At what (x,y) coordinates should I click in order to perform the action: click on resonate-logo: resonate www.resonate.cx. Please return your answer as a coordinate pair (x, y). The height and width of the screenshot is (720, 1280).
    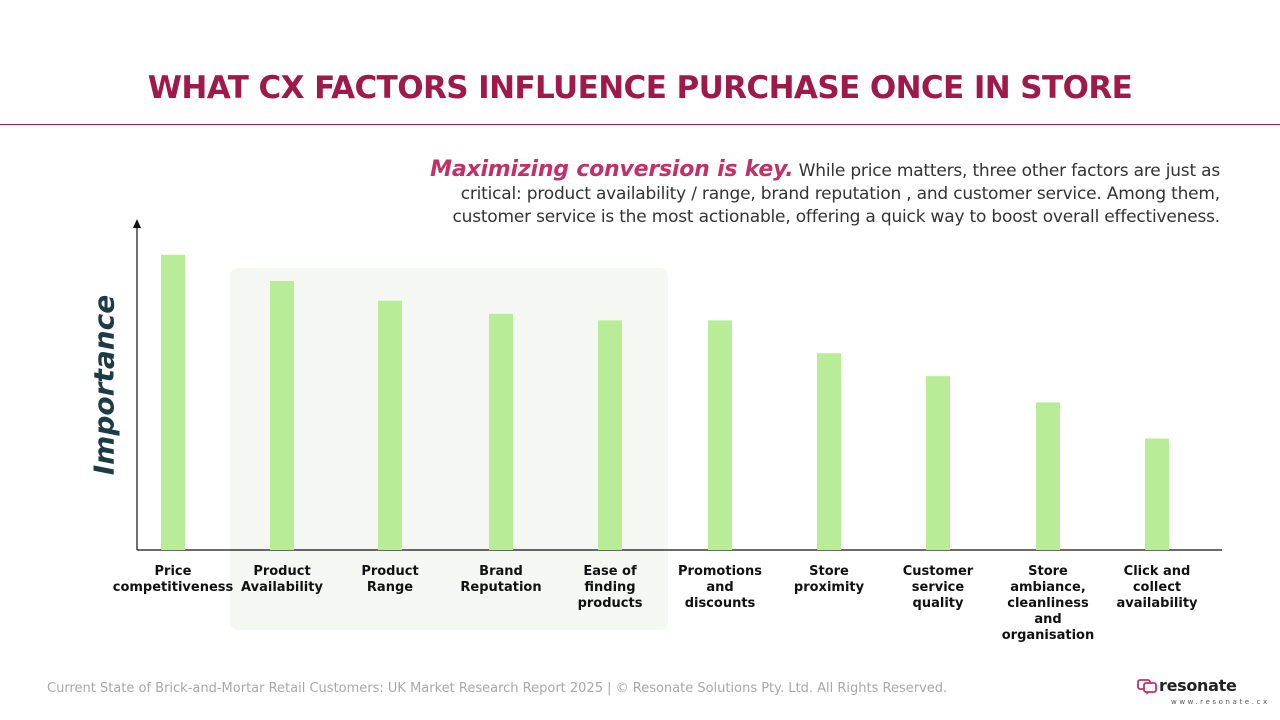
    Looking at the image, I should click on (1202, 693).